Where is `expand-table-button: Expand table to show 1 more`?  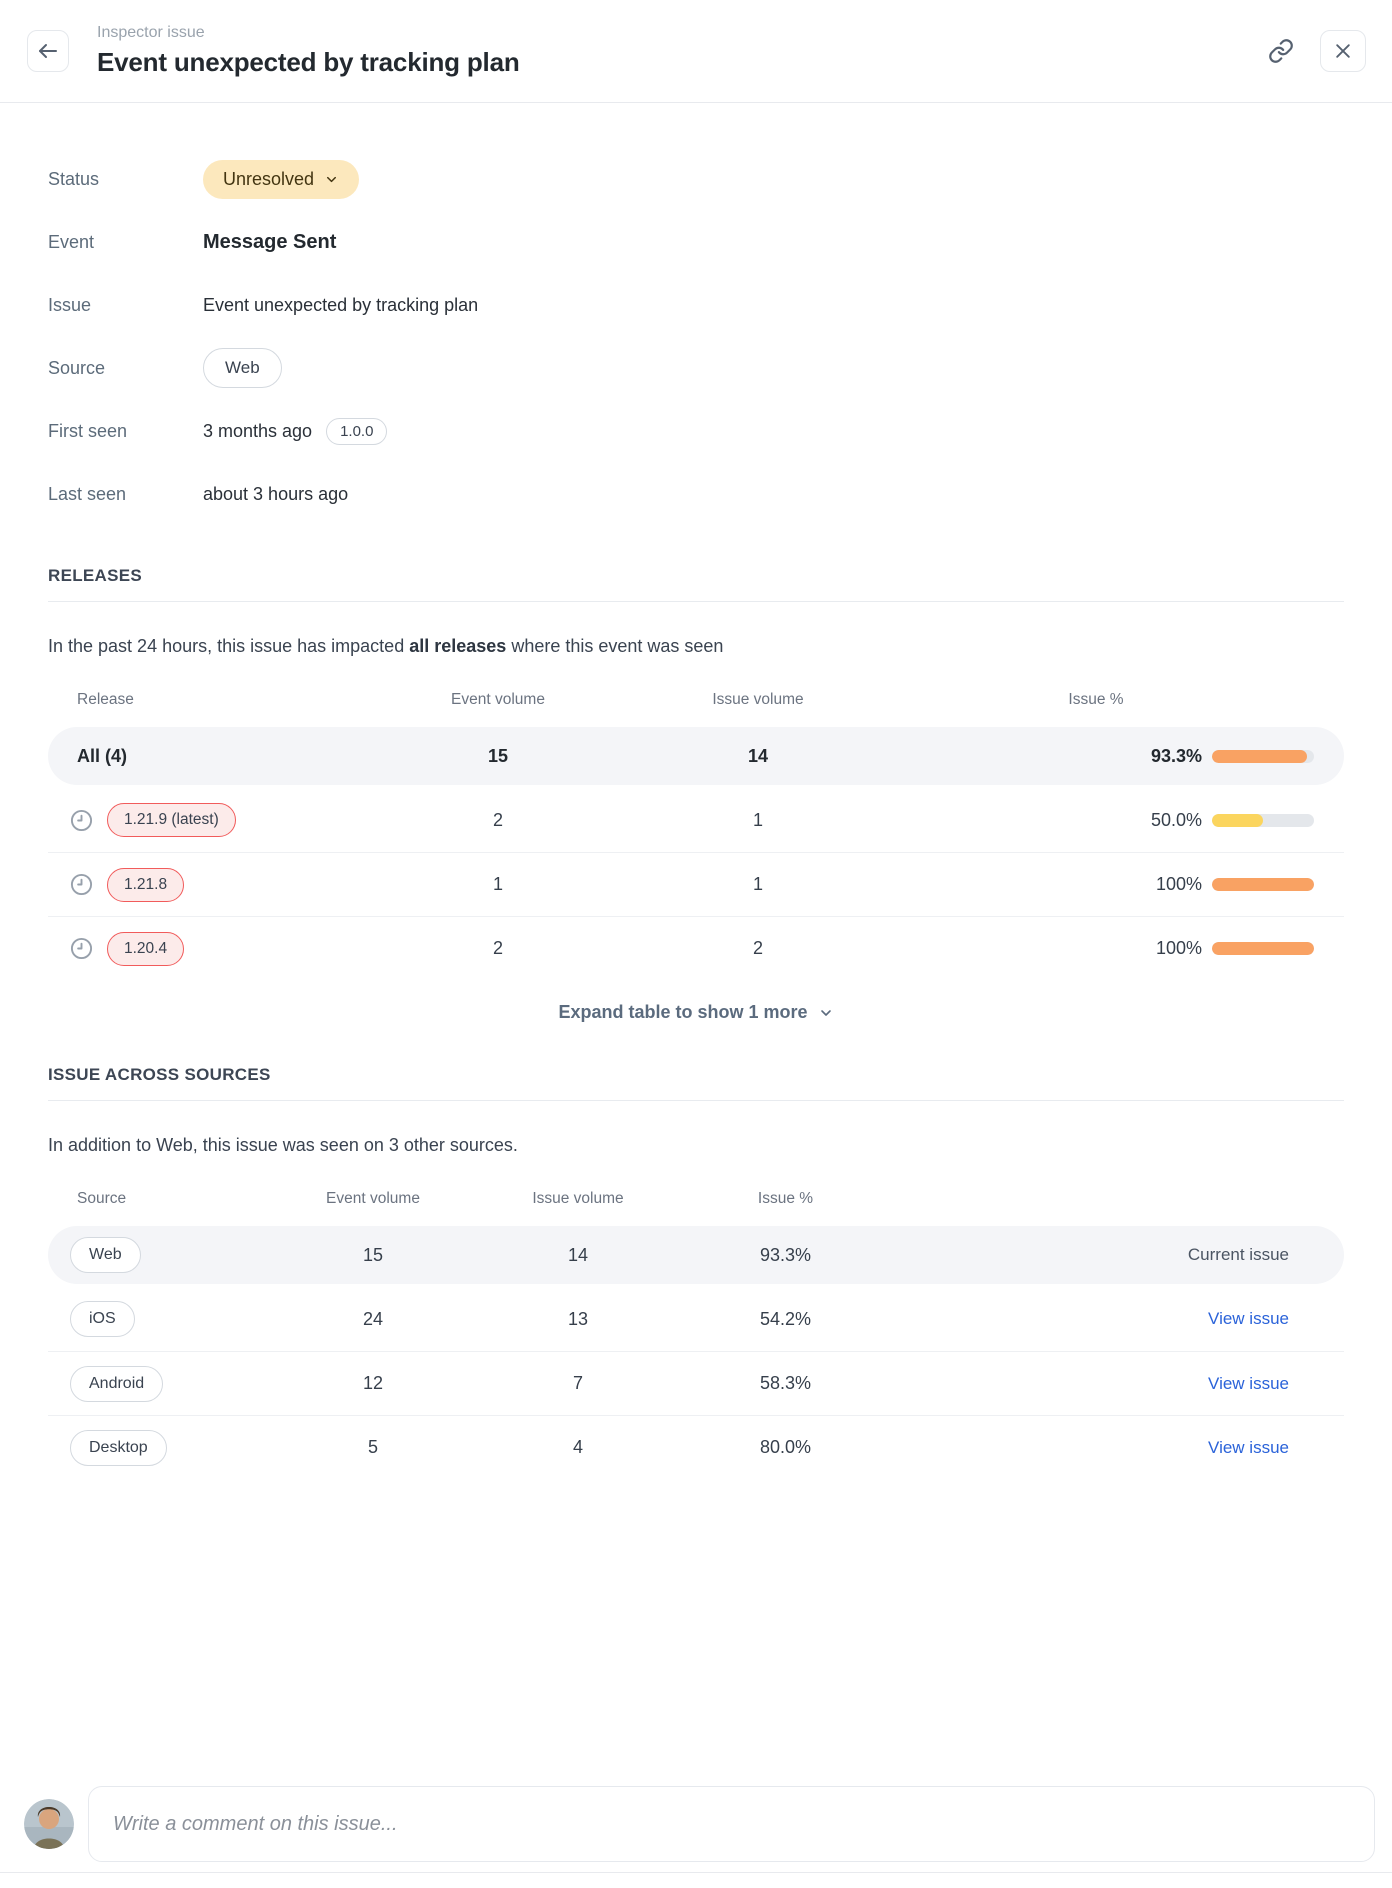 expand-table-button: Expand table to show 1 more is located at coordinates (696, 1012).